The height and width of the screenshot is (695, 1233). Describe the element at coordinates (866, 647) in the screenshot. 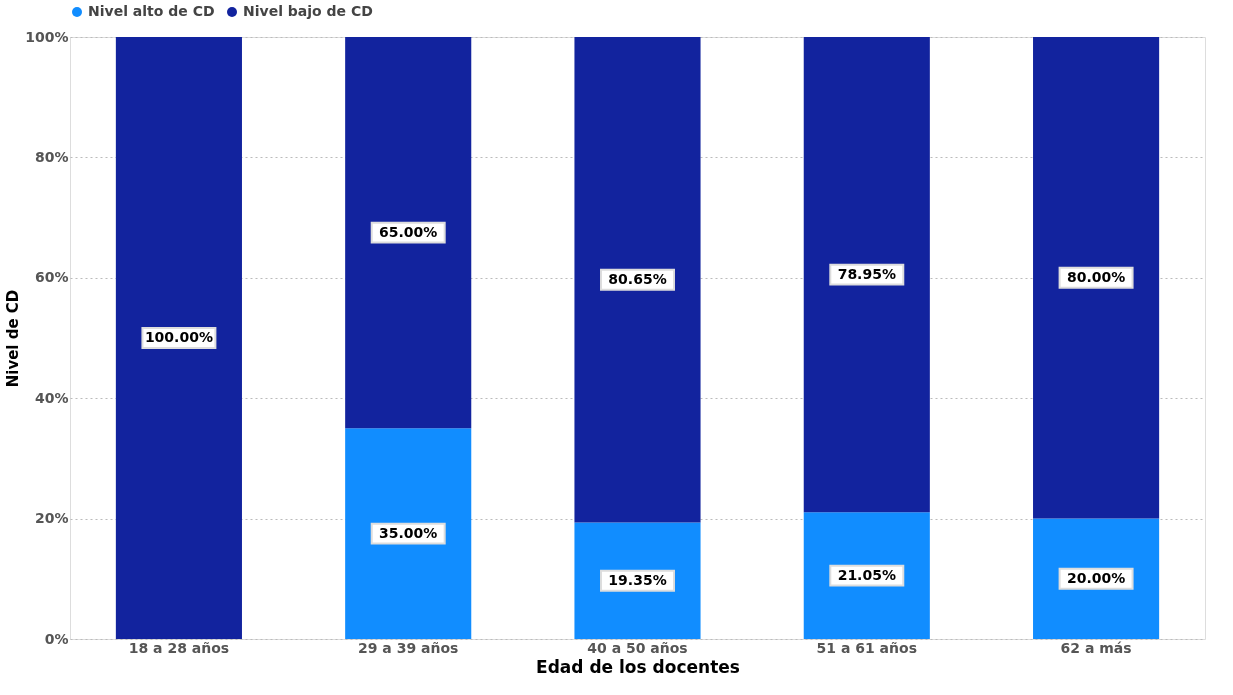

I see `x-tick-label: 51 a 61 años` at that location.